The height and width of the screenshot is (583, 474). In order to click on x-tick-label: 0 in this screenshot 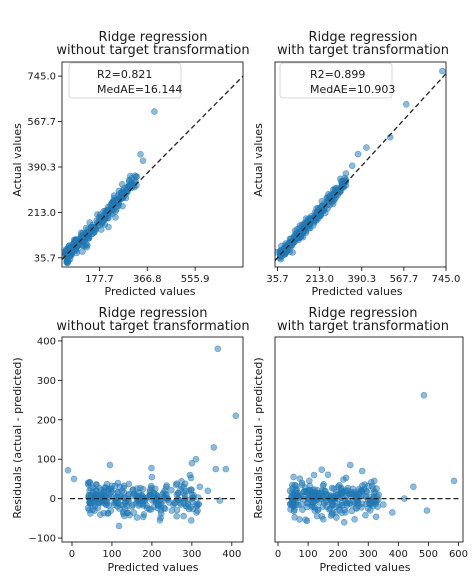, I will do `click(72, 554)`.